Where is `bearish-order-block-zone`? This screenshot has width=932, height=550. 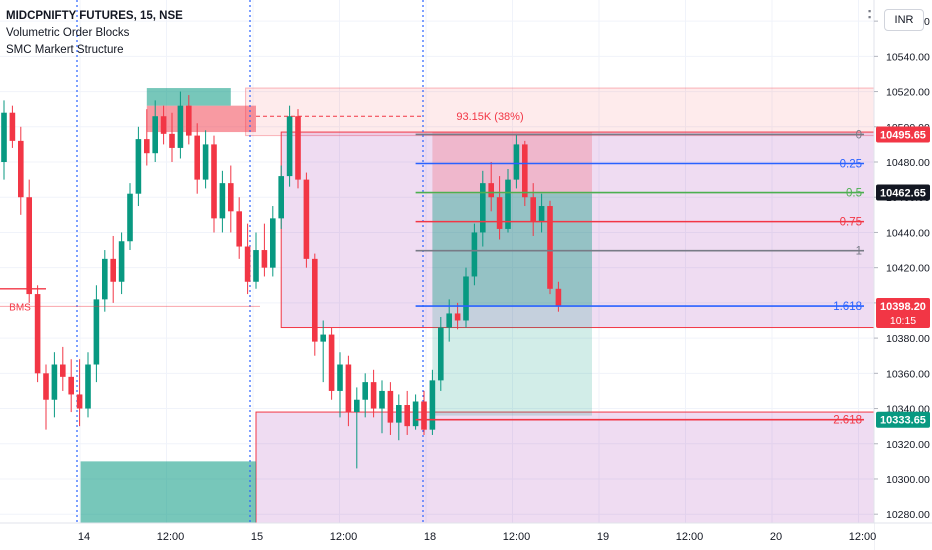
bearish-order-block-zone is located at coordinates (560, 112).